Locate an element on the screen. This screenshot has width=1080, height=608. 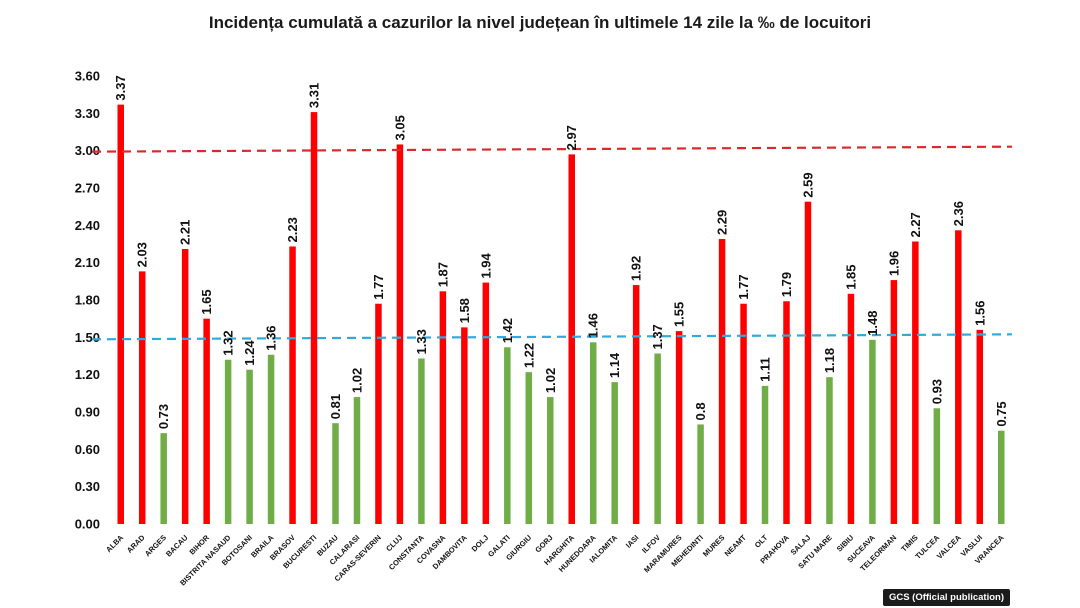
data-label: 1.85 is located at coordinates (850, 276).